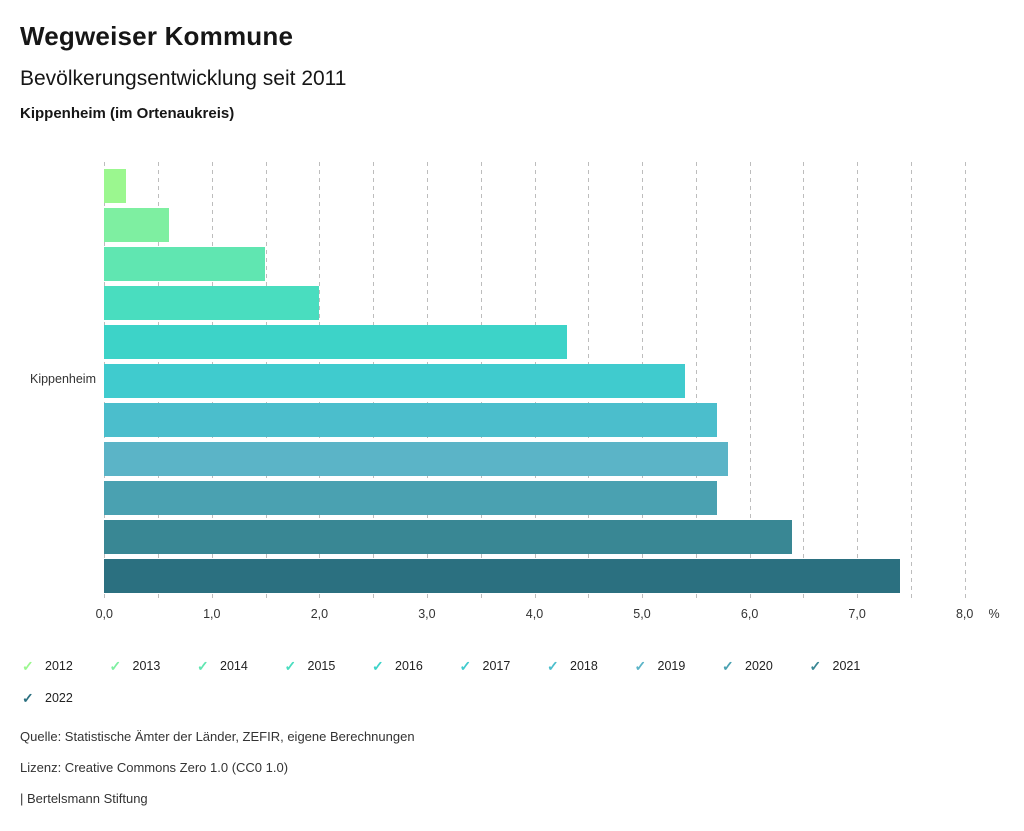  I want to click on x-axis-tick-label: 0,0, so click(104, 614).